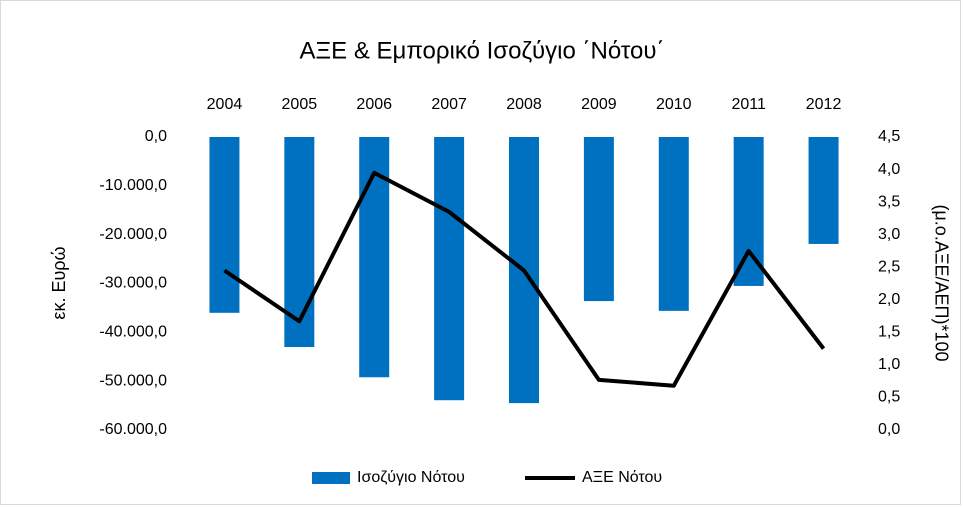 The width and height of the screenshot is (963, 507). I want to click on y2-axis-label: (μ.ο.ΑΞΕ/ΑΕΠ)*100, so click(941, 282).